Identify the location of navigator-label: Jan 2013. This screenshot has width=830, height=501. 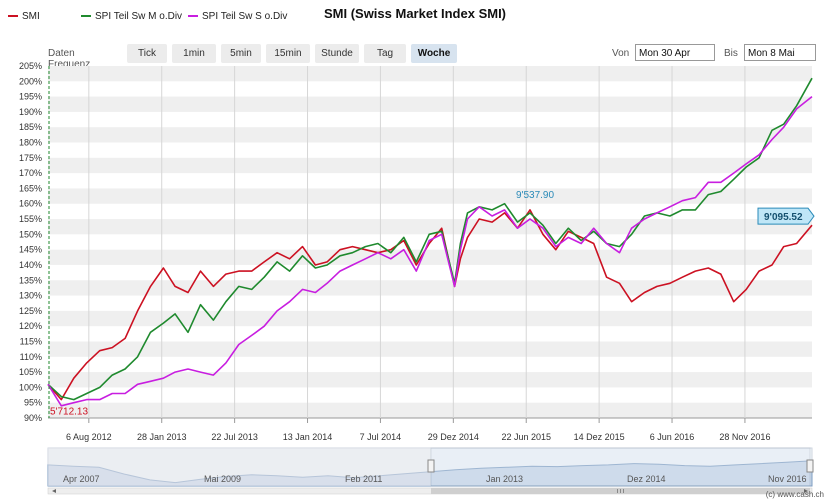
(504, 479).